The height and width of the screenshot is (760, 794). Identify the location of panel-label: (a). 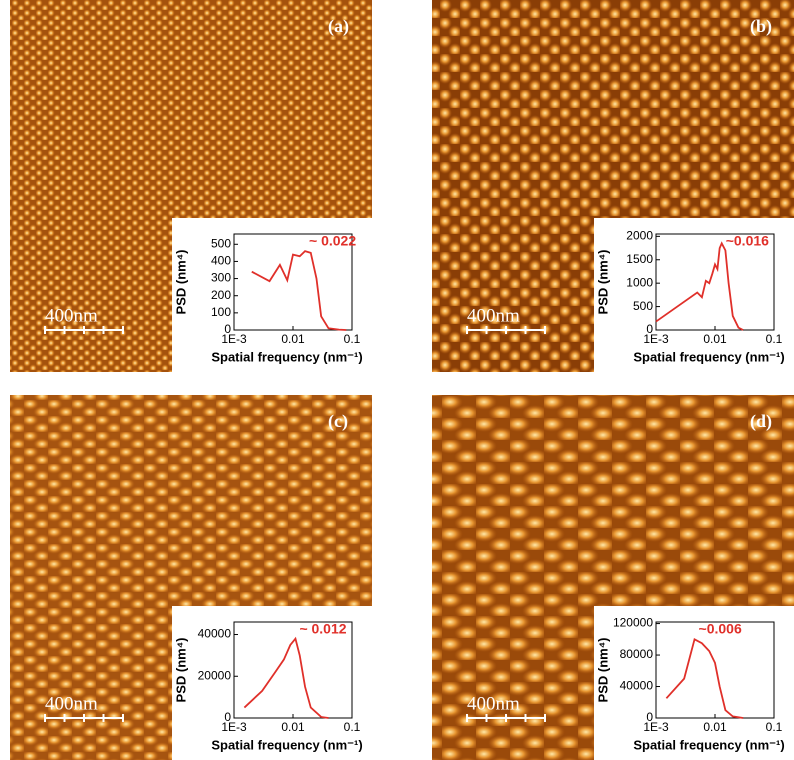
(338, 26).